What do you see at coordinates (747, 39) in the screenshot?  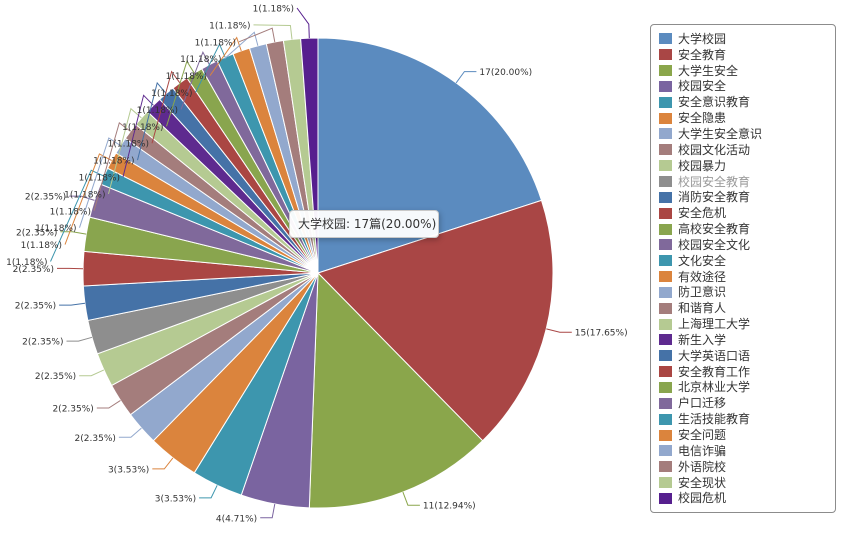 I see `legend-item: 大学校园` at bounding box center [747, 39].